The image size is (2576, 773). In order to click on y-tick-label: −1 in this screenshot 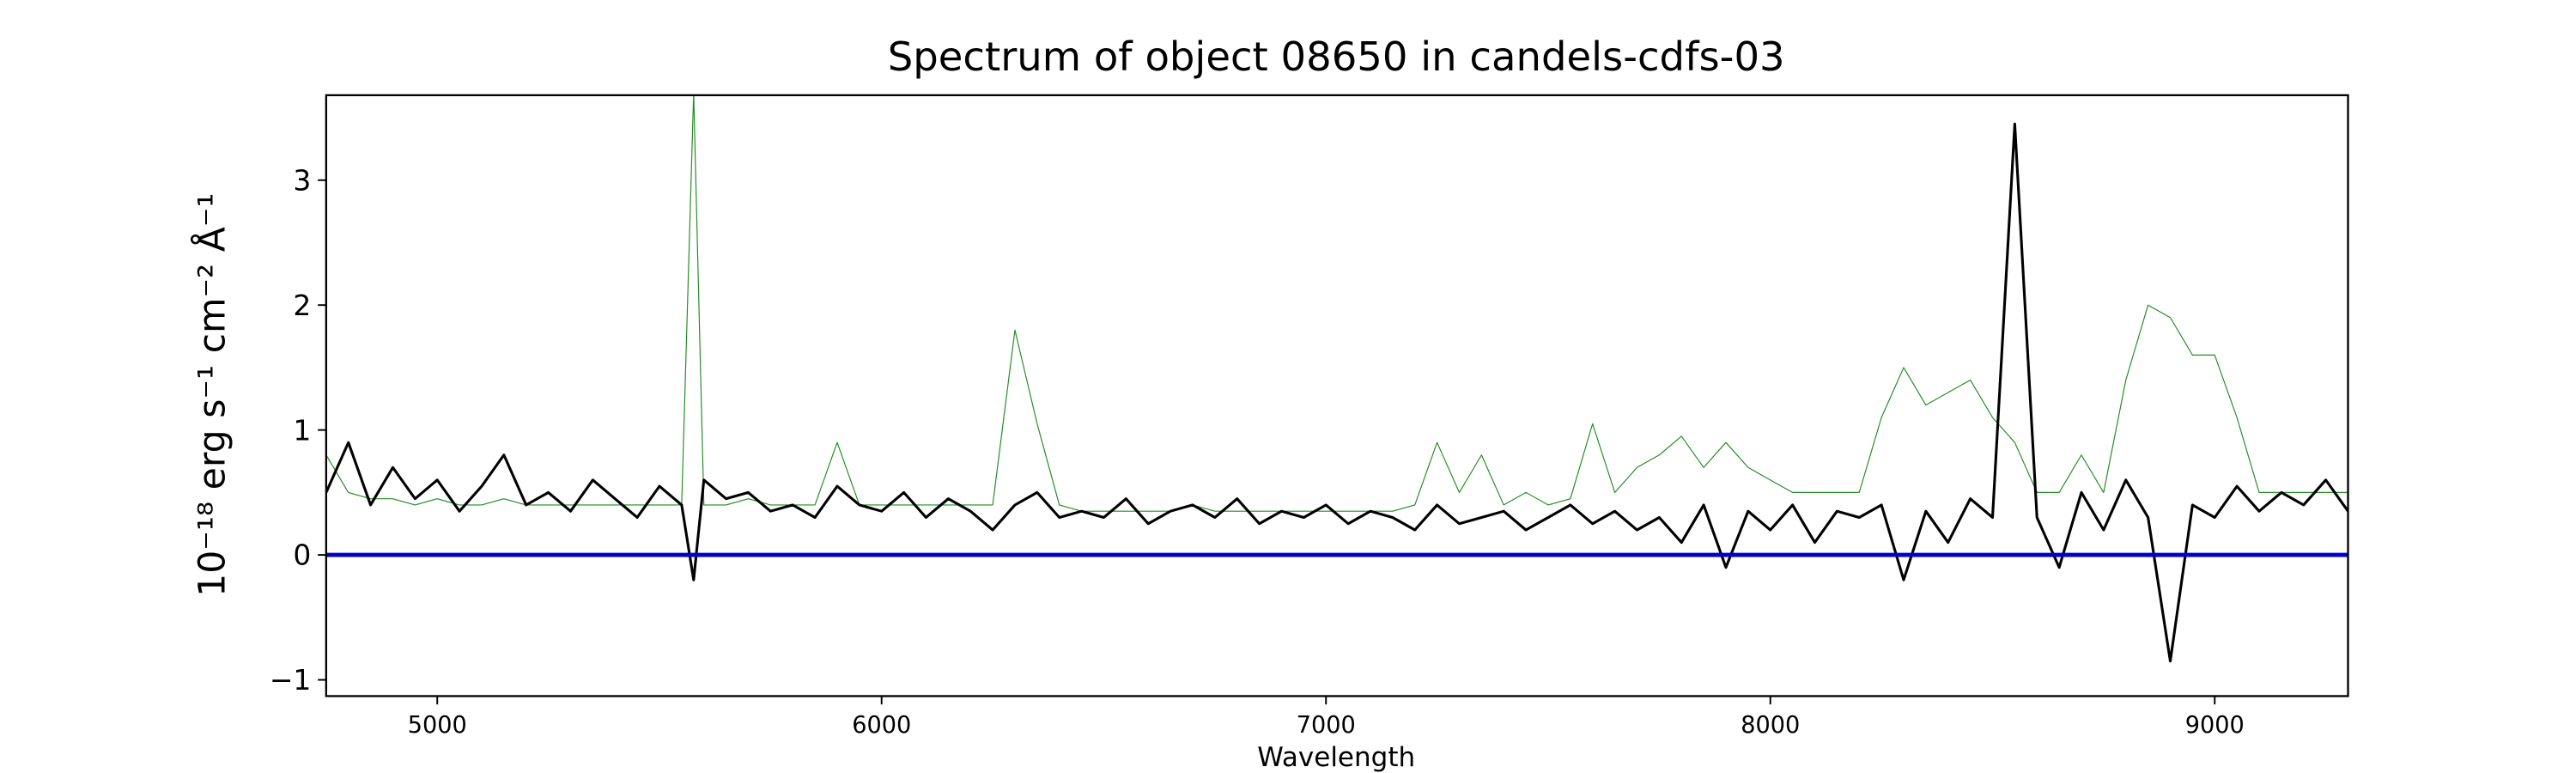, I will do `click(291, 680)`.